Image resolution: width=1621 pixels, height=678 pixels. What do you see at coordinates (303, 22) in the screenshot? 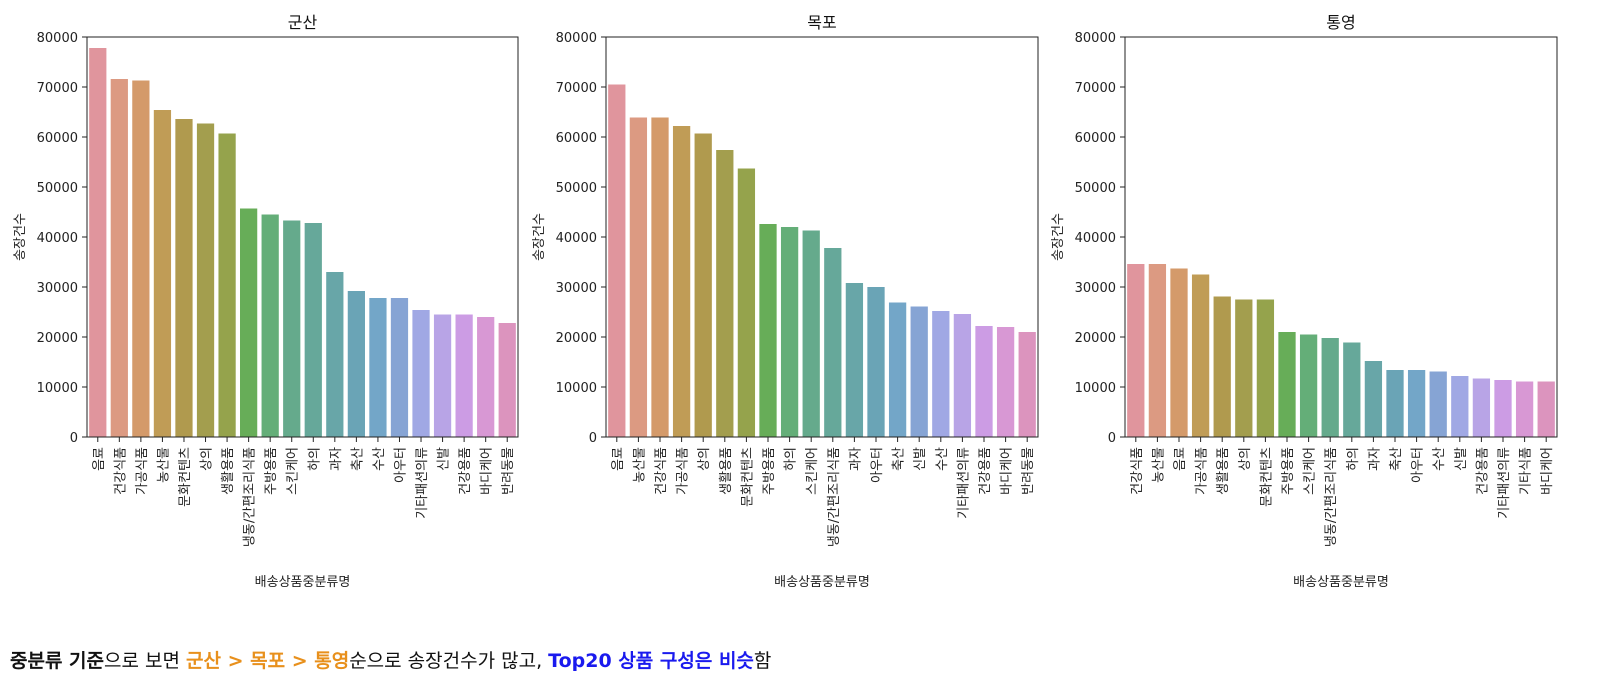
I see `chart-title: 군산` at bounding box center [303, 22].